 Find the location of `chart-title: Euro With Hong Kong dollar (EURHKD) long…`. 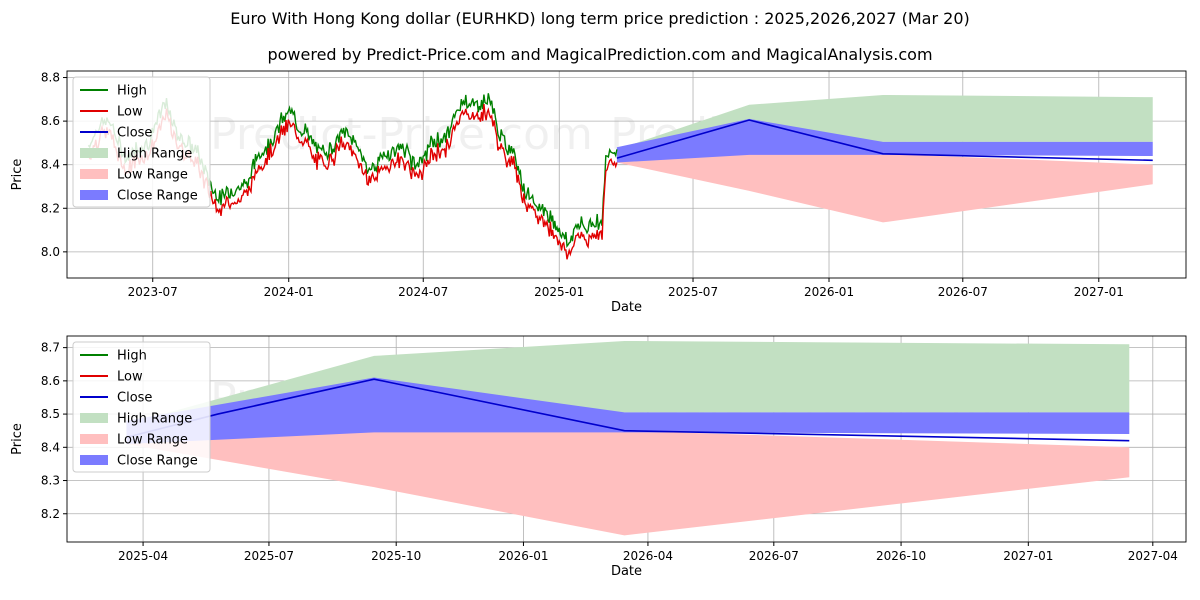

chart-title: Euro With Hong Kong dollar (EURHKD) long… is located at coordinates (600, 18).